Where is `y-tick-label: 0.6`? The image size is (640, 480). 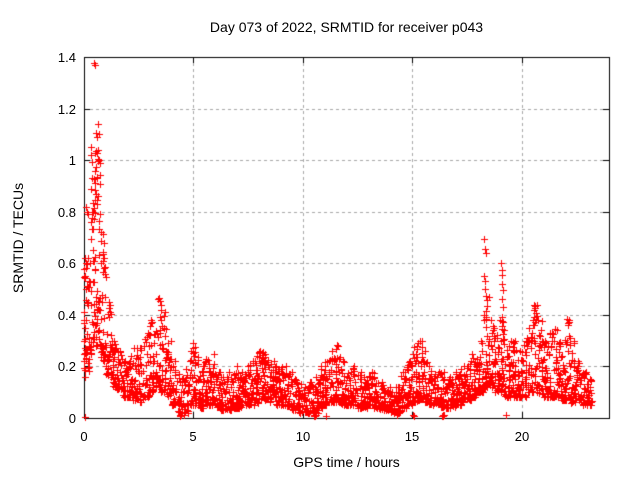 y-tick-label: 0.6 is located at coordinates (66, 263).